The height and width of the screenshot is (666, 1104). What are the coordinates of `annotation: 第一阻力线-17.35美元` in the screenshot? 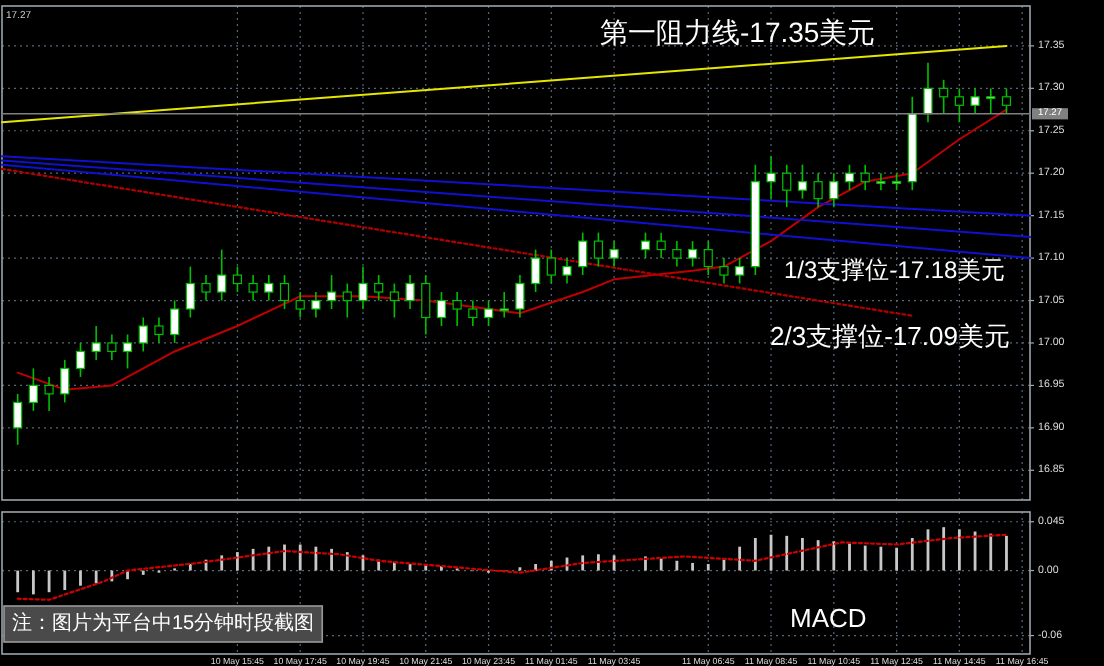 It's located at (738, 32).